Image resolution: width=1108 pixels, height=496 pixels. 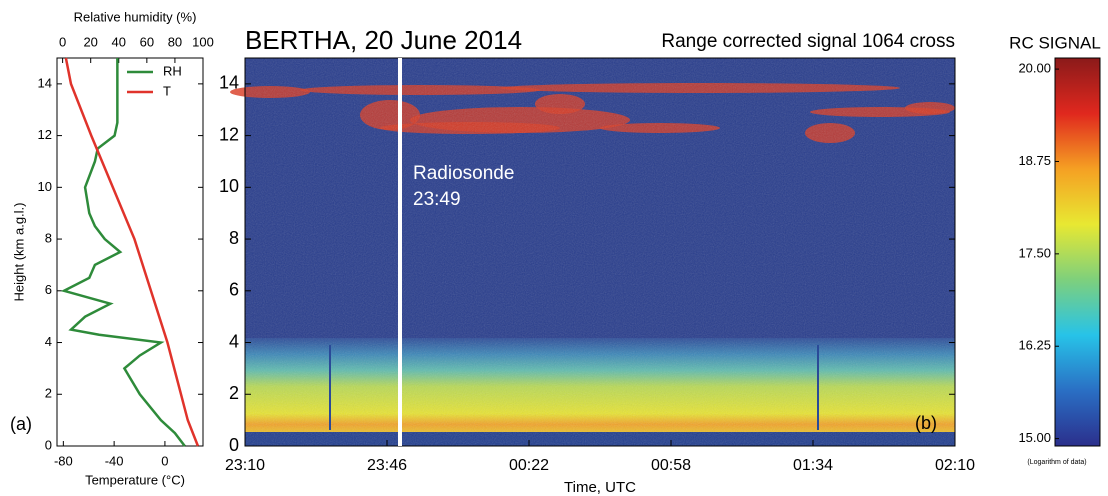 What do you see at coordinates (1077, 252) in the screenshot?
I see `colorbar` at bounding box center [1077, 252].